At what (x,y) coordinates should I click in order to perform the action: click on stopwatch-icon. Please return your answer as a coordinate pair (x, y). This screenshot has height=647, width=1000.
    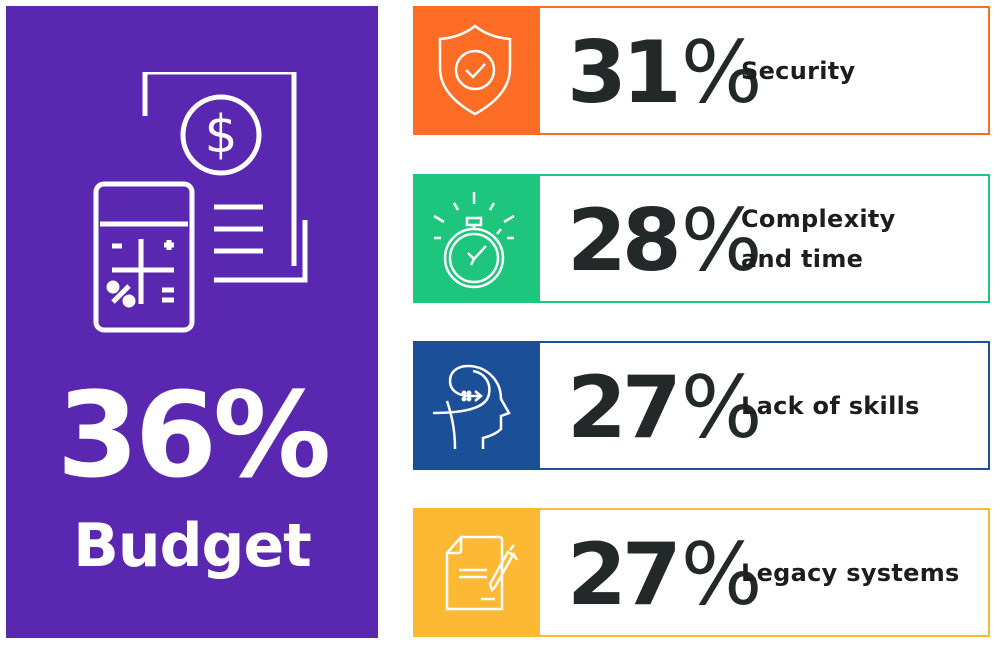
    Looking at the image, I should click on (474, 240).